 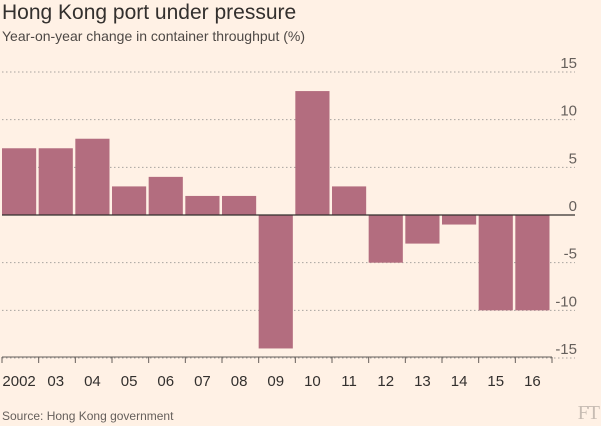 What do you see at coordinates (202, 381) in the screenshot?
I see `x-tick-label: 07` at bounding box center [202, 381].